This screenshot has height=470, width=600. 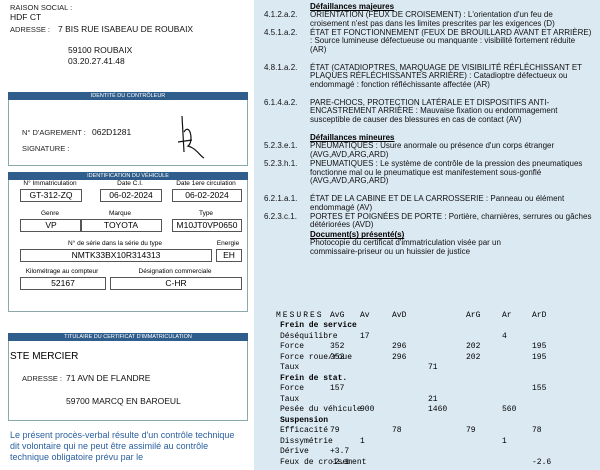 What do you see at coordinates (41, 7) in the screenshot?
I see `label: RAISON SOCIAL :` at bounding box center [41, 7].